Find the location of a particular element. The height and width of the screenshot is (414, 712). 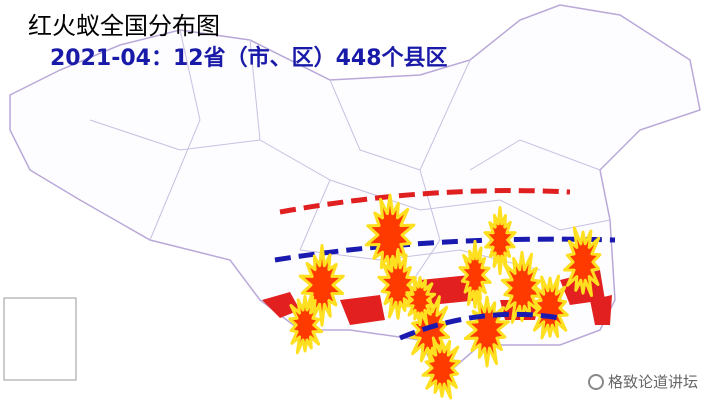

subtitle: 2021-04：12省（市、区）448个县区 is located at coordinates (249, 58).